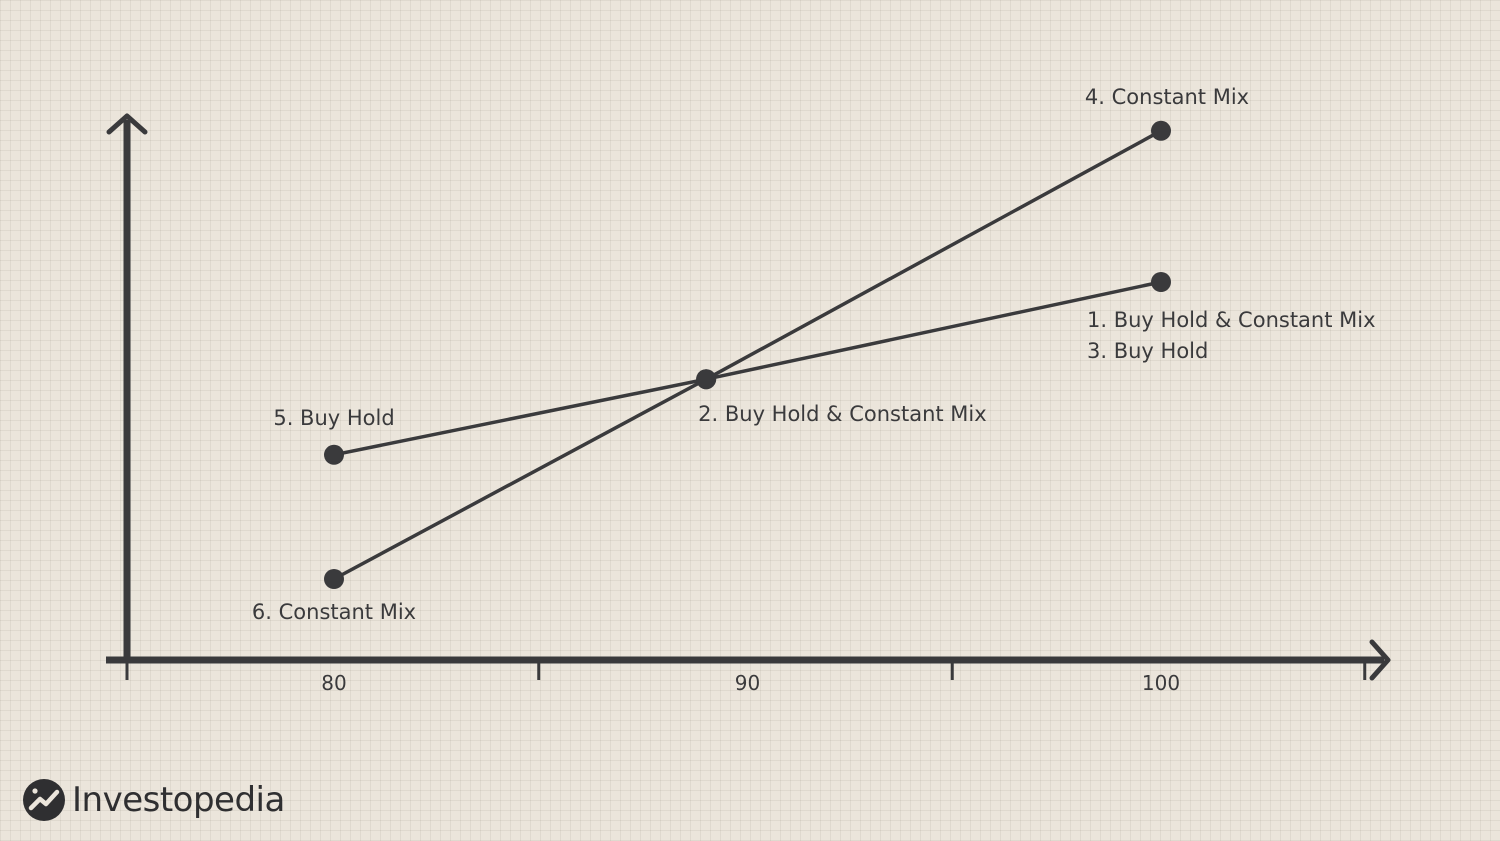  I want to click on point-label: 3. Buy Hold, so click(1147, 351).